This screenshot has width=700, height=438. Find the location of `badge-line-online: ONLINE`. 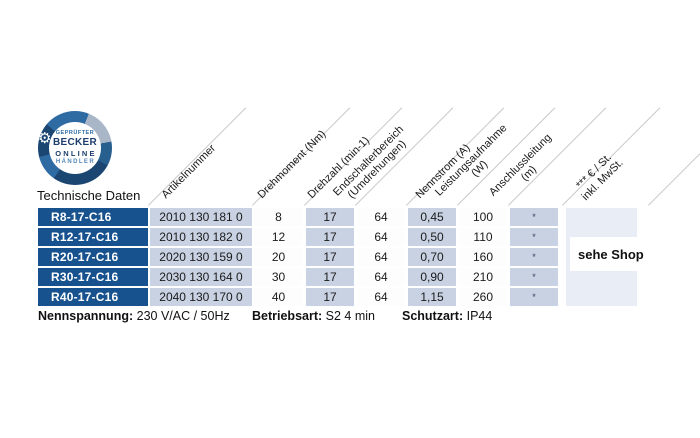

badge-line-online: ONLINE is located at coordinates (76, 154).